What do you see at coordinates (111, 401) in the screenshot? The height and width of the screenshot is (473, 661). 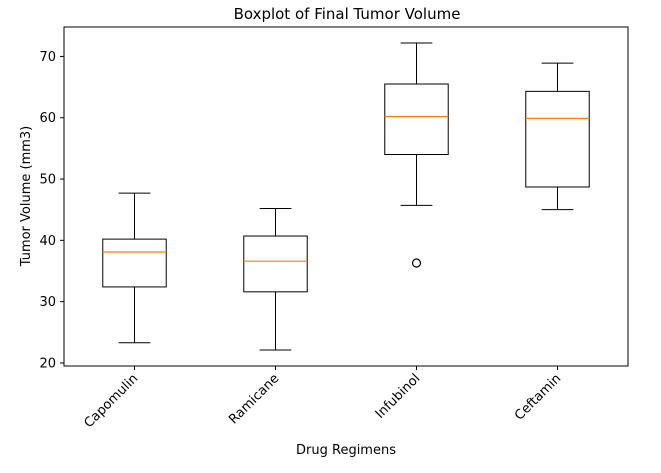 I see `x-tick-label-capomulin: Capomulin` at bounding box center [111, 401].